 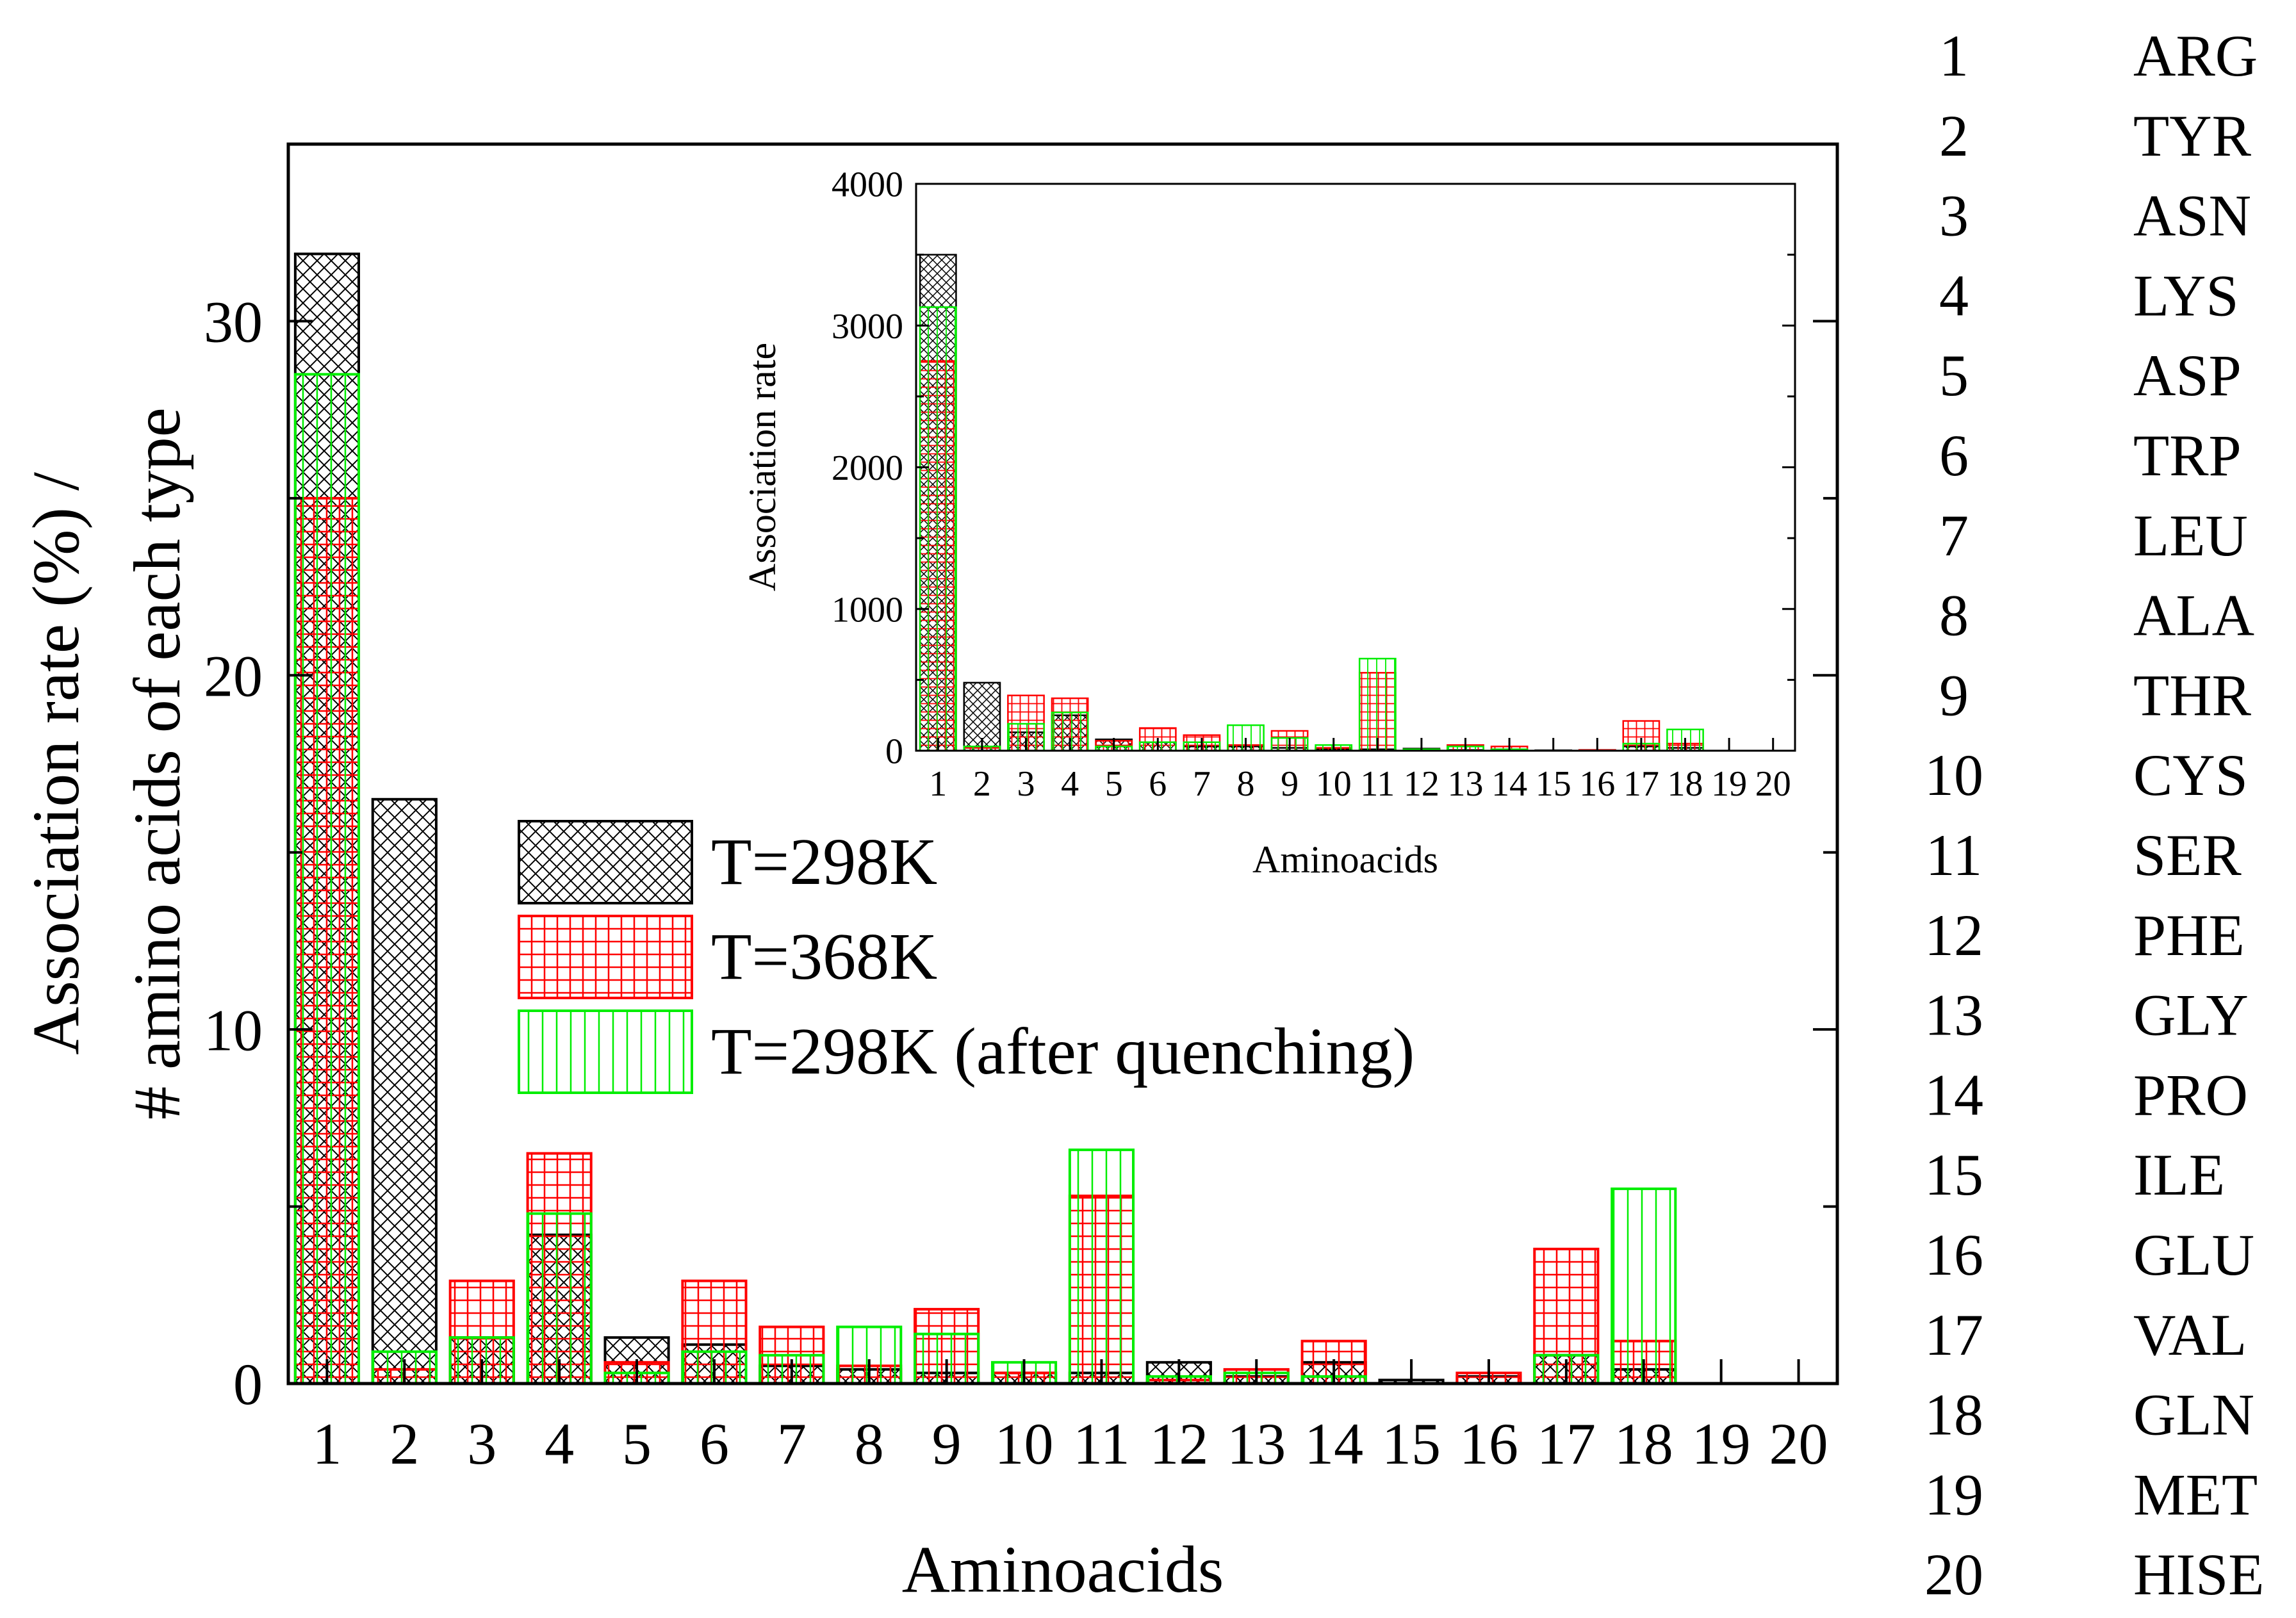 I want to click on y-tick-label: 4000, so click(x=868, y=185).